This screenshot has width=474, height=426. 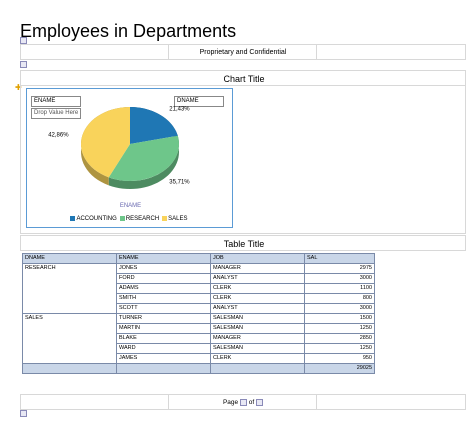 I want to click on ename-cell: SCOTT, so click(x=163, y=308).